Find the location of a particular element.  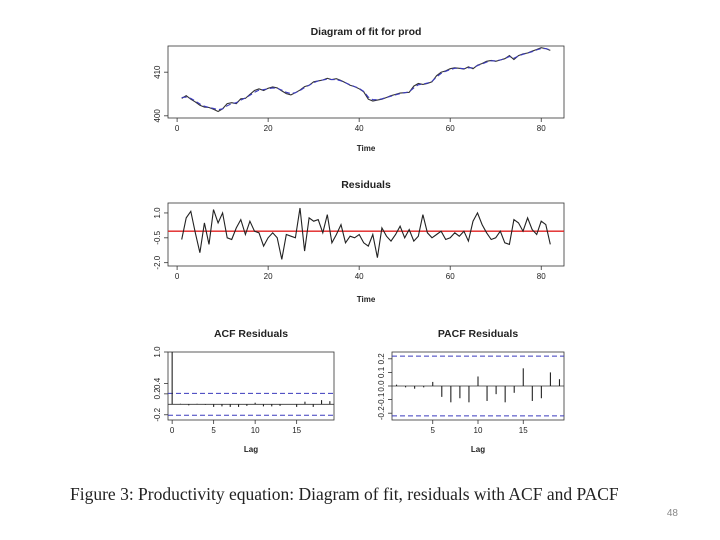

y-tick-label: -0.5 is located at coordinates (157, 237).